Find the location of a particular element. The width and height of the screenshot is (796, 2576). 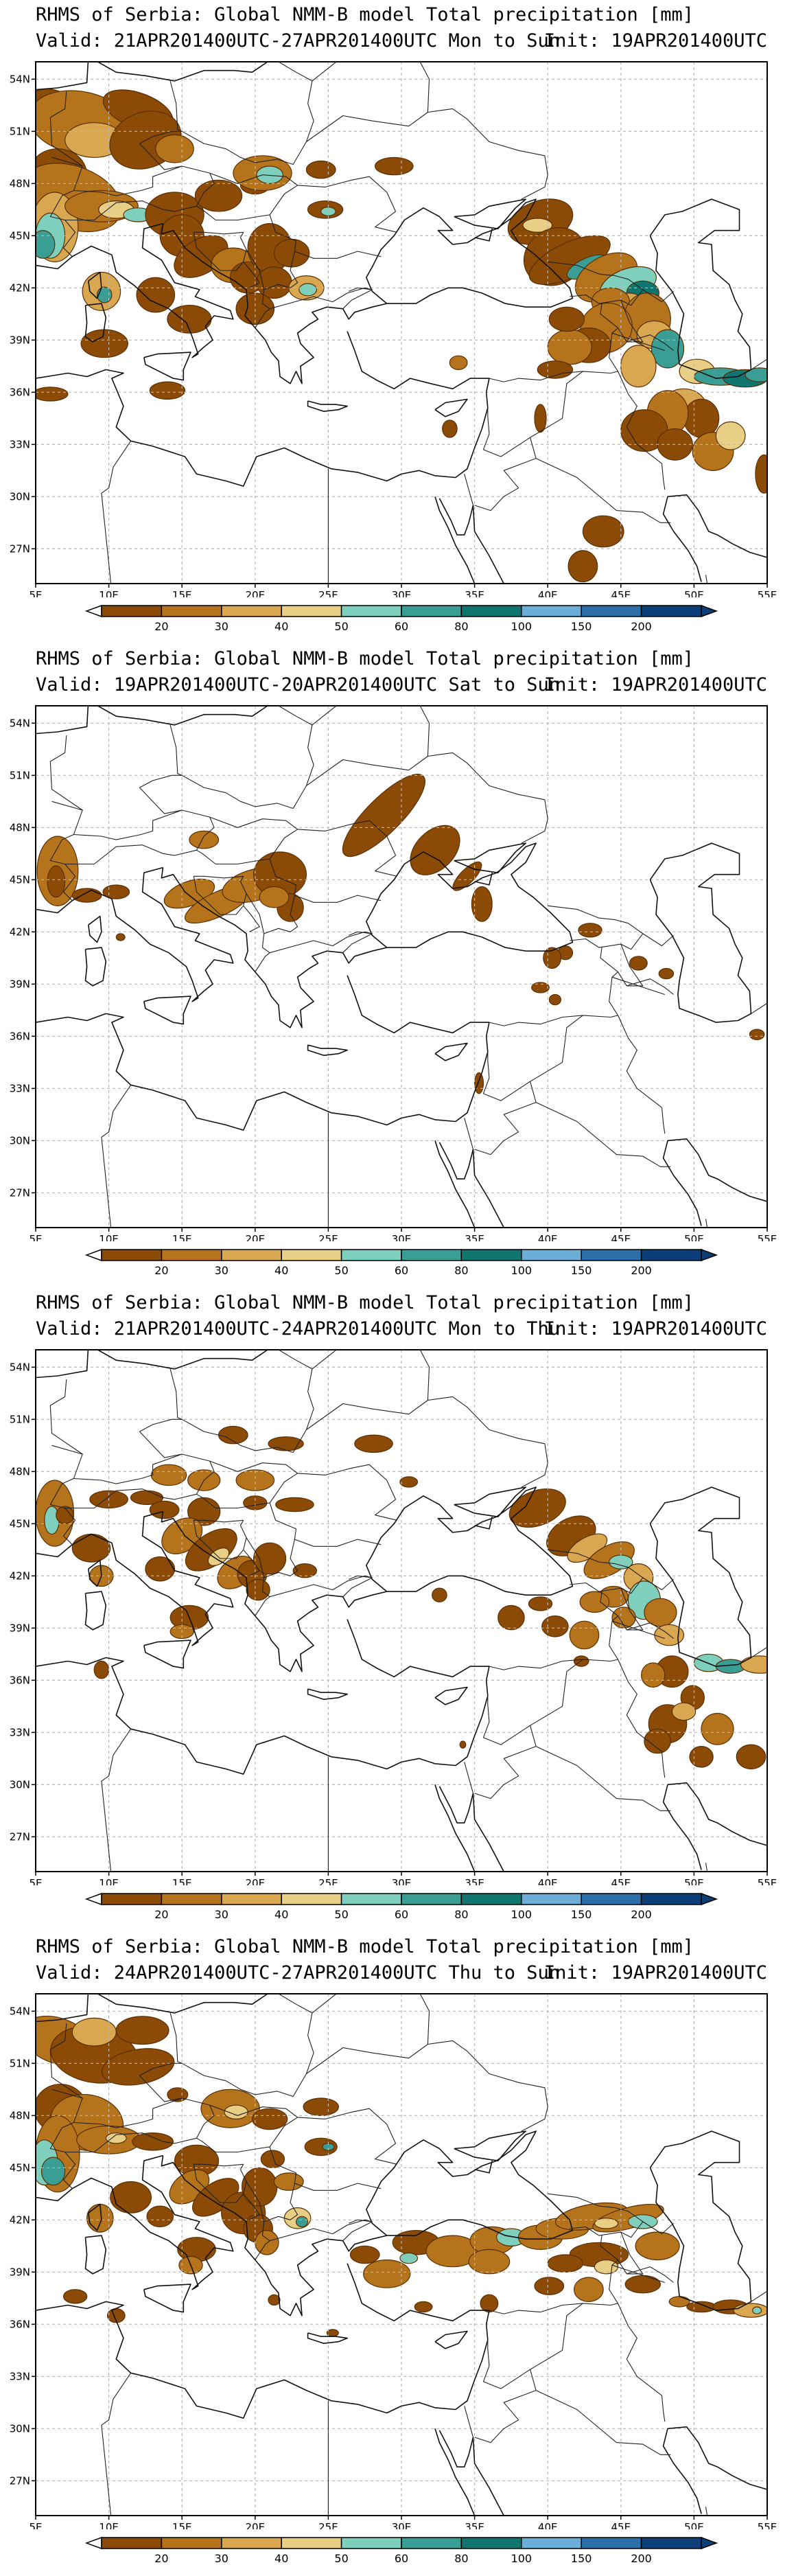

lat-tick-label: 54N is located at coordinates (20, 1367).